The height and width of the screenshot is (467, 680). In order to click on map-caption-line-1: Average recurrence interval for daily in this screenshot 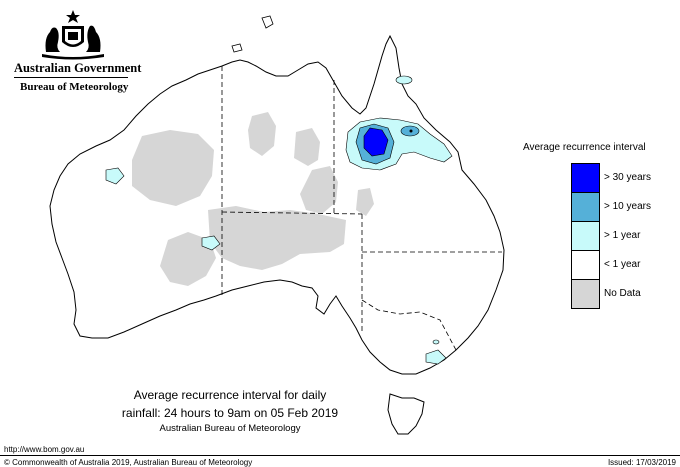, I will do `click(230, 395)`.